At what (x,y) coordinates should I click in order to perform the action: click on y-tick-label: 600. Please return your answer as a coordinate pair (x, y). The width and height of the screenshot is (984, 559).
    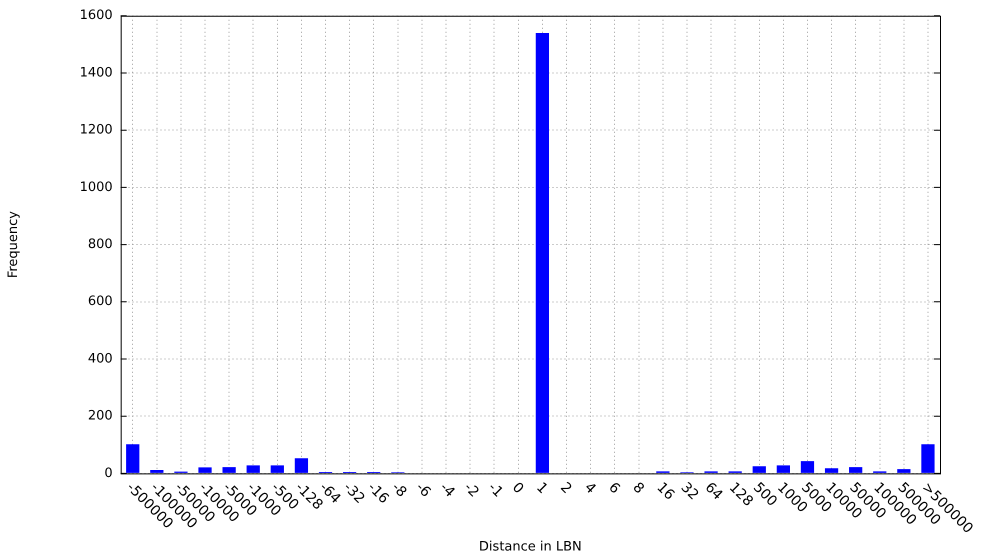
    Looking at the image, I should click on (100, 302).